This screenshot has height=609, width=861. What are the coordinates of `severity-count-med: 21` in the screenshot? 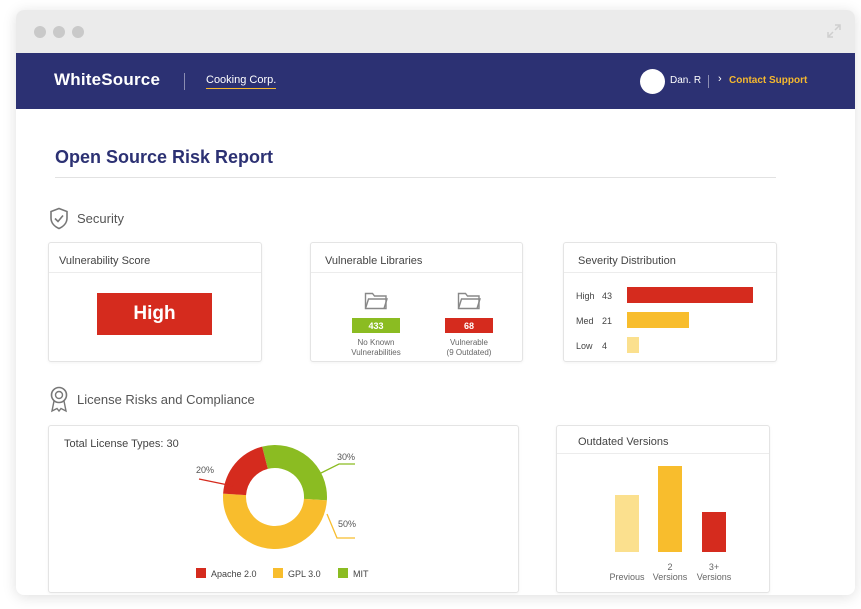 It's located at (607, 321).